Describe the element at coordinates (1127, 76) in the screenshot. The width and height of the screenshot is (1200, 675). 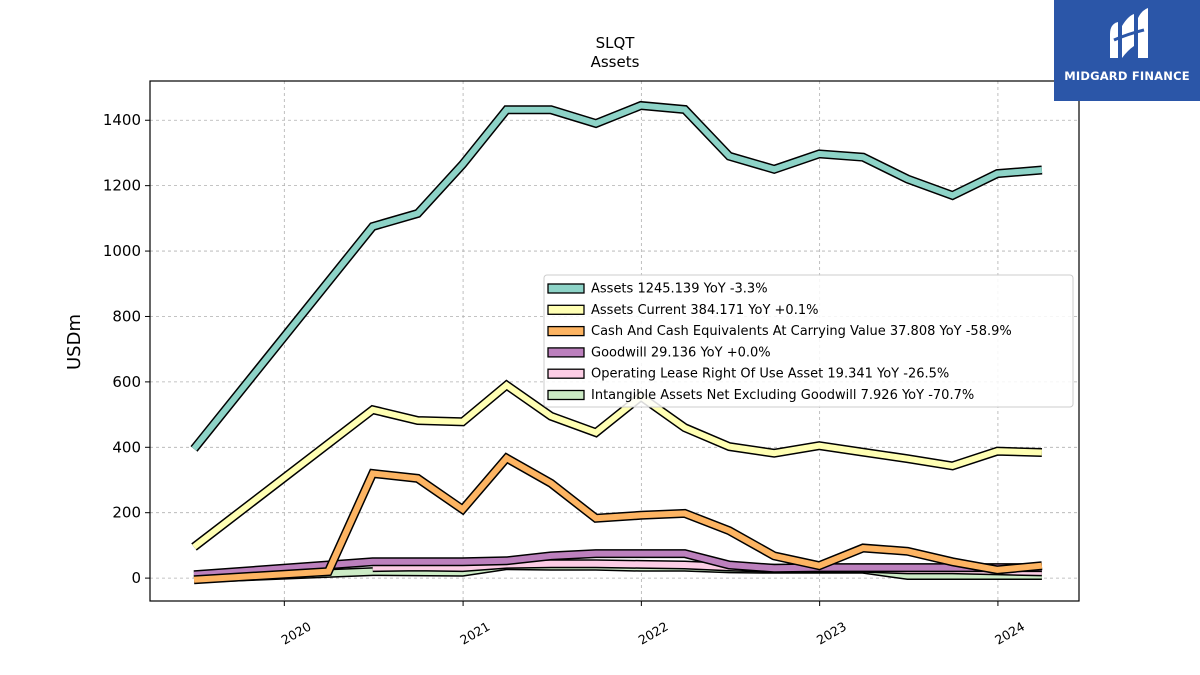
I see `logo-text: MIDGARD FINANCE` at that location.